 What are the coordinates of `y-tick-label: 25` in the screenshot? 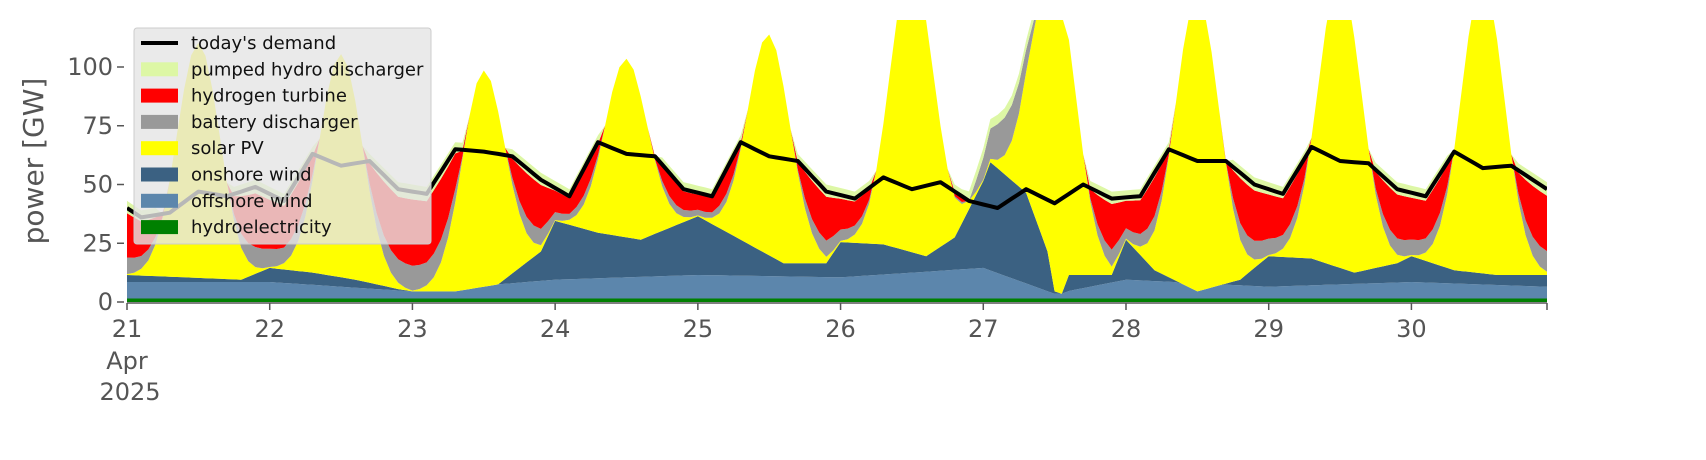 It's located at (97, 243).